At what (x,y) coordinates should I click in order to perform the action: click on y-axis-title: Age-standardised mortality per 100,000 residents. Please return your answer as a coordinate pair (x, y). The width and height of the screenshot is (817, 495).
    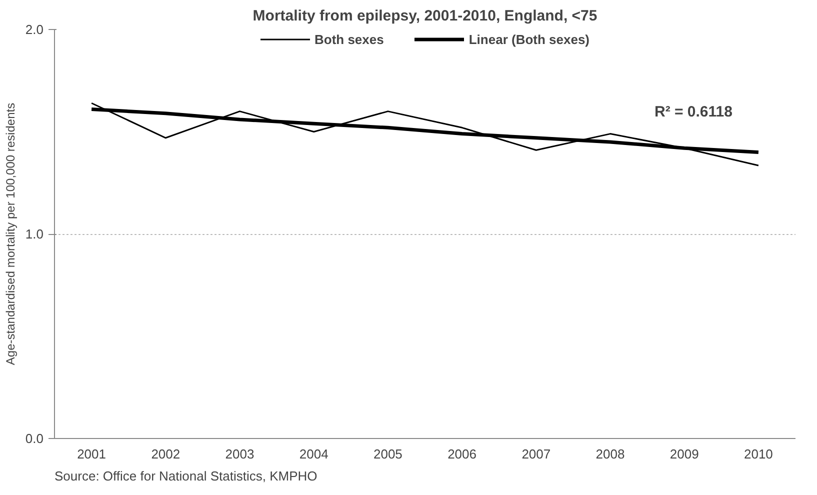
    Looking at the image, I should click on (10, 234).